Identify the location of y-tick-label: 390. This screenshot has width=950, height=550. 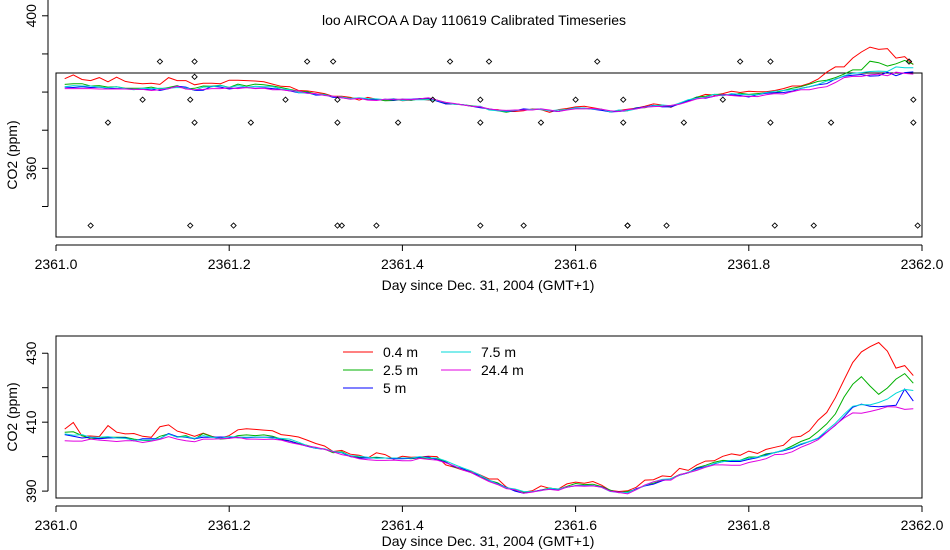
(31, 491).